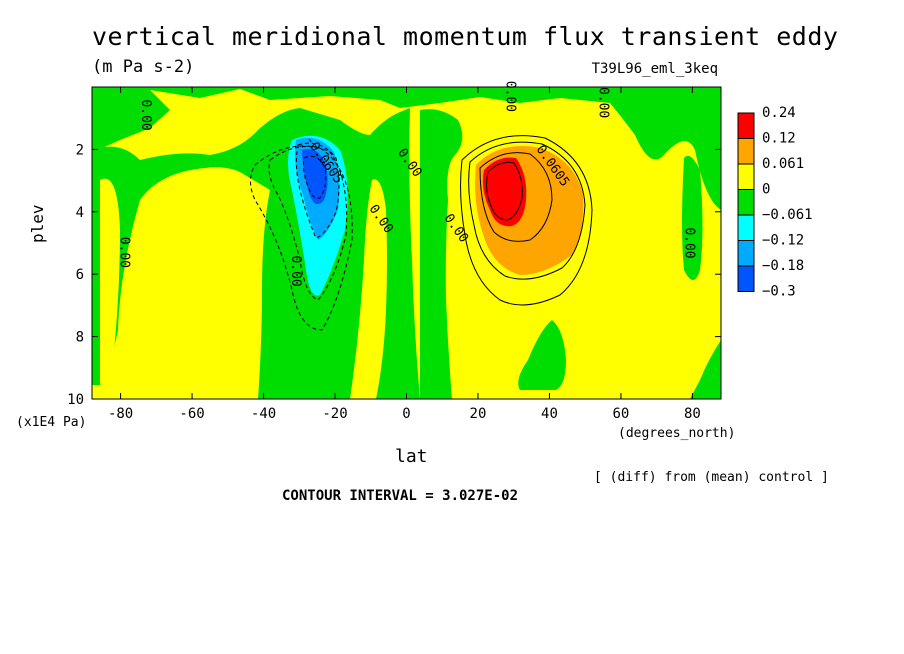 Image resolution: width=904 pixels, height=654 pixels. Describe the element at coordinates (406, 103) in the screenshot. I see `green-band-north-pole-top` at that location.